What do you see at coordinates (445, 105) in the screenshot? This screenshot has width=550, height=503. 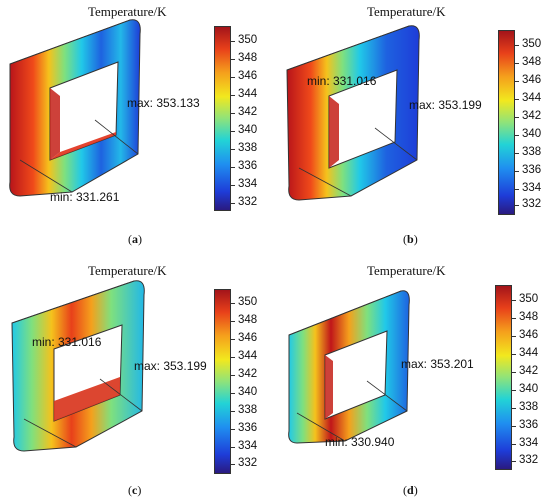 I see `panel-b-max-label: max: 353.199` at bounding box center [445, 105].